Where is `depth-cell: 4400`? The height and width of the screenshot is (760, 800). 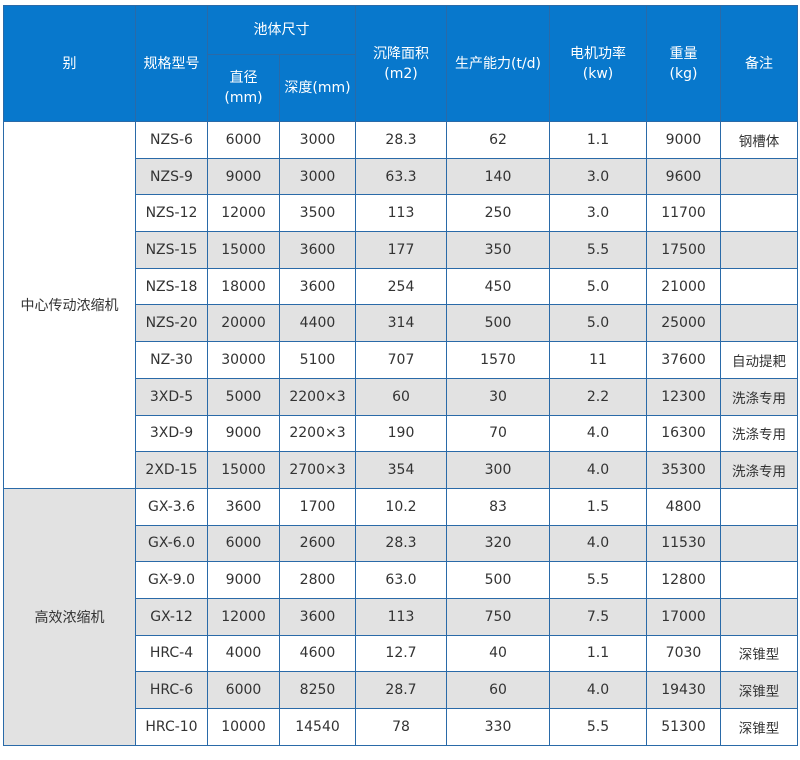
depth-cell: 4400 is located at coordinates (317, 323).